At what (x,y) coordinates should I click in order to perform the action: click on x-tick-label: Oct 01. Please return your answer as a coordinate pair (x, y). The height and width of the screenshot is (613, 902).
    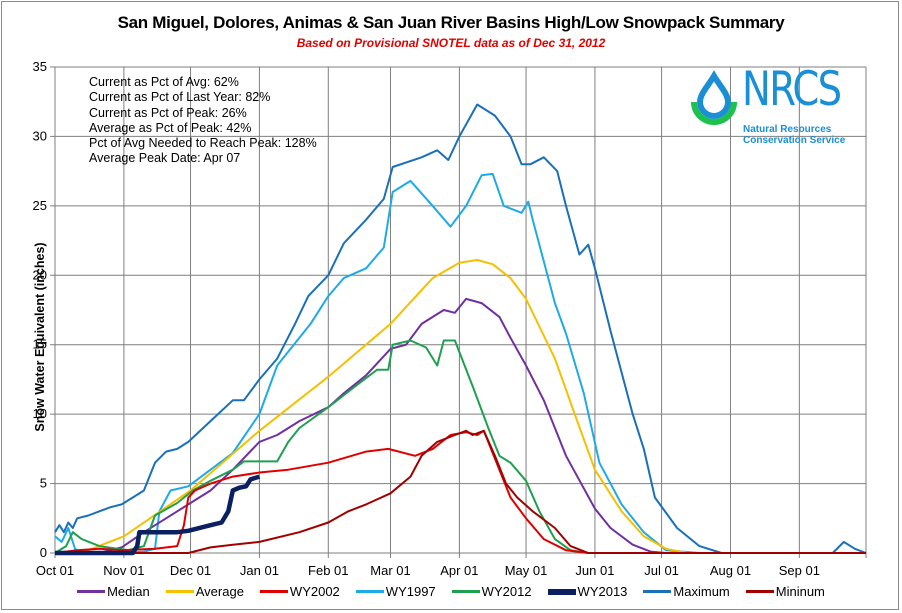
    Looking at the image, I should click on (55, 570).